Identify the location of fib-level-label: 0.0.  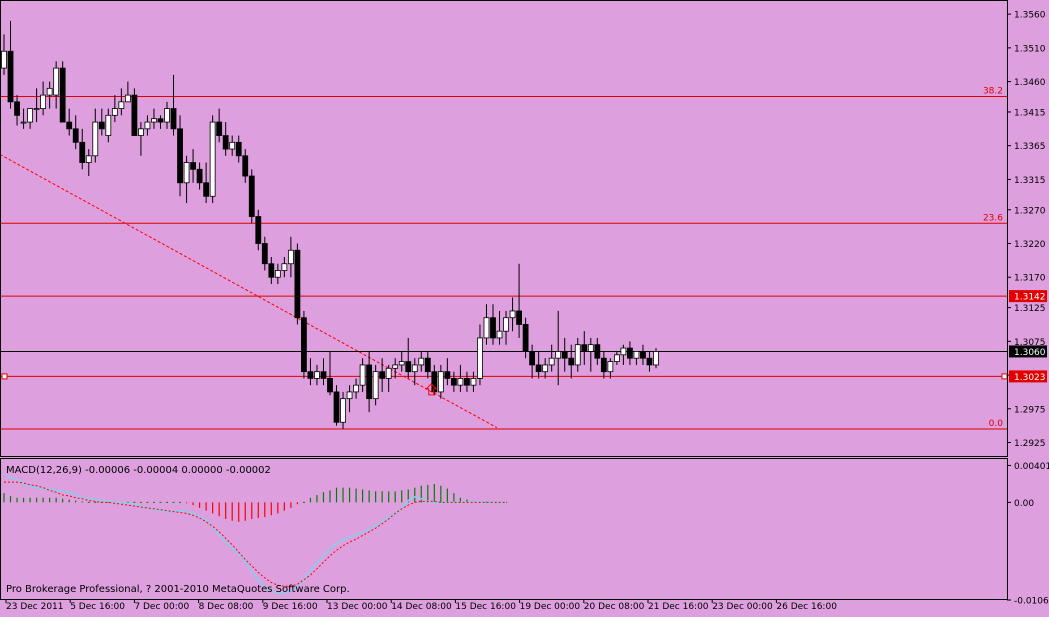
(996, 424).